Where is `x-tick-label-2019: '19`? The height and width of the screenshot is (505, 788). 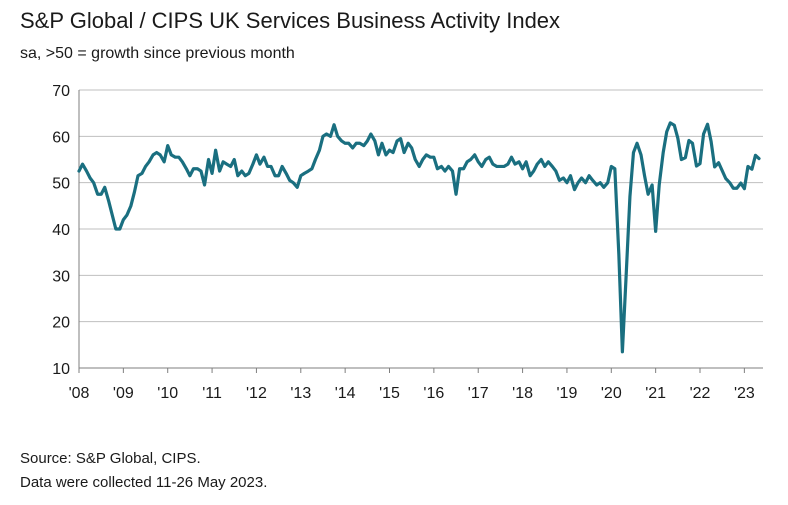
x-tick-label-2019: '19 is located at coordinates (567, 393).